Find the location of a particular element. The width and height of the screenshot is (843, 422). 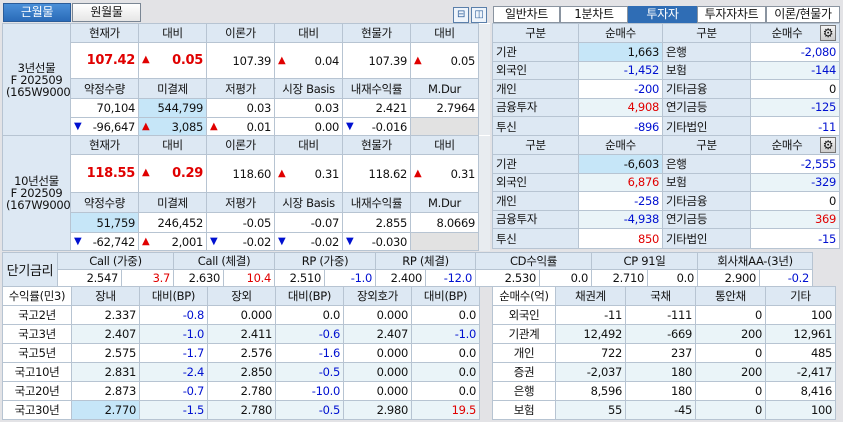

column-header: 수익률(민3) is located at coordinates (37, 296).